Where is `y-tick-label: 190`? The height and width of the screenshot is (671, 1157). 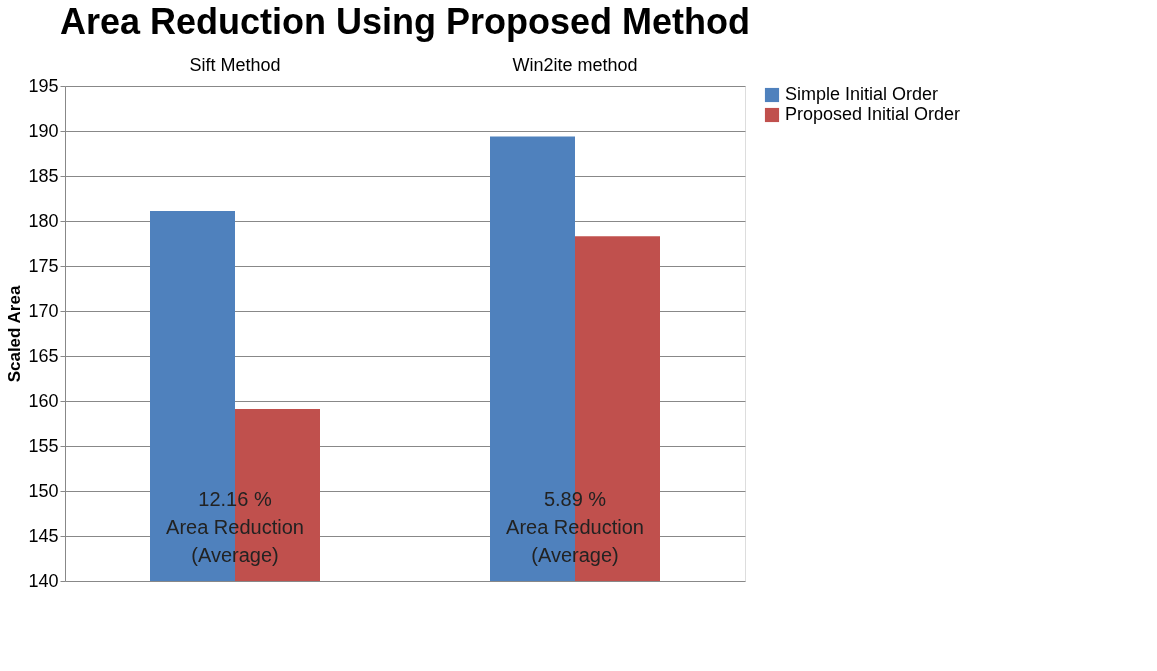
y-tick-label: 190 is located at coordinates (43, 130).